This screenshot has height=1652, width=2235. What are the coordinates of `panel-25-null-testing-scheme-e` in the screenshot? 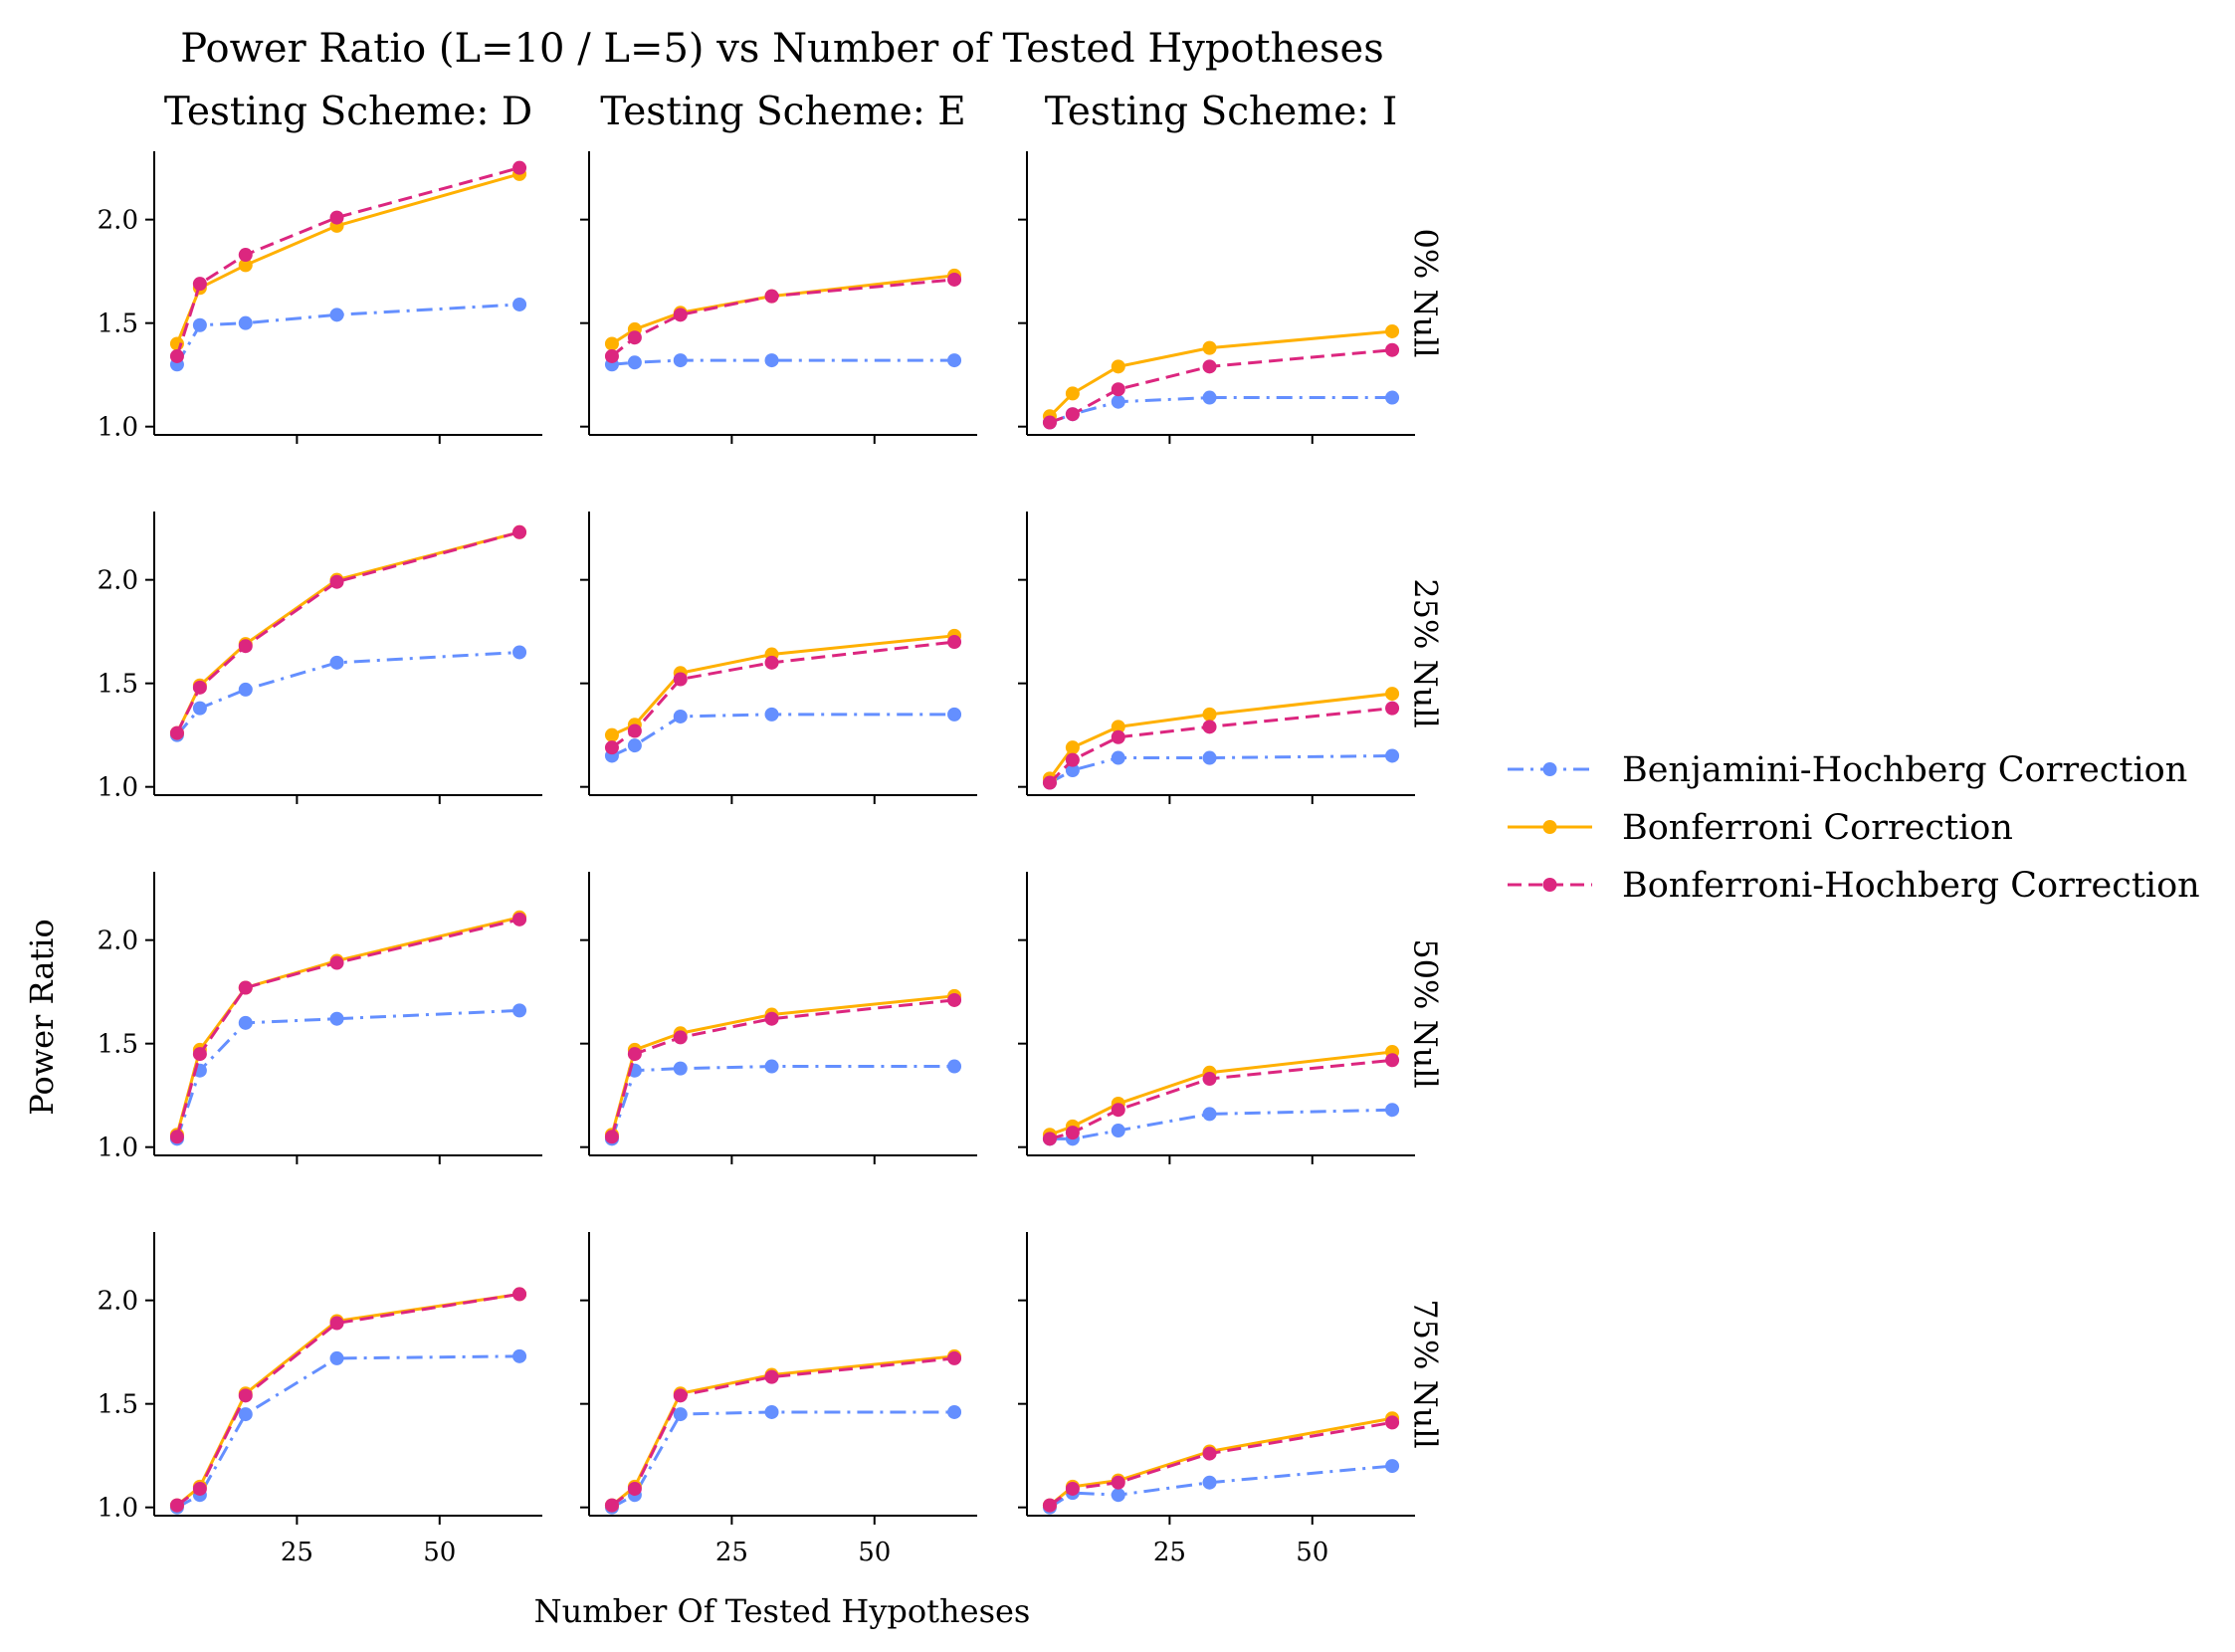 It's located at (778, 658).